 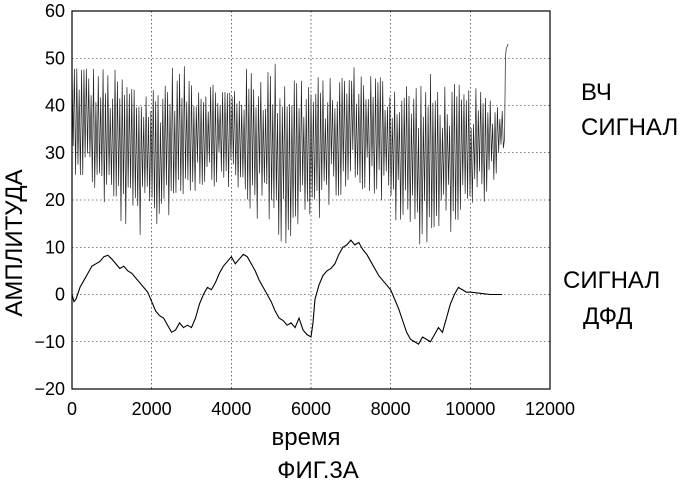 I want to click on y-tick-label: 60, so click(x=55, y=11).